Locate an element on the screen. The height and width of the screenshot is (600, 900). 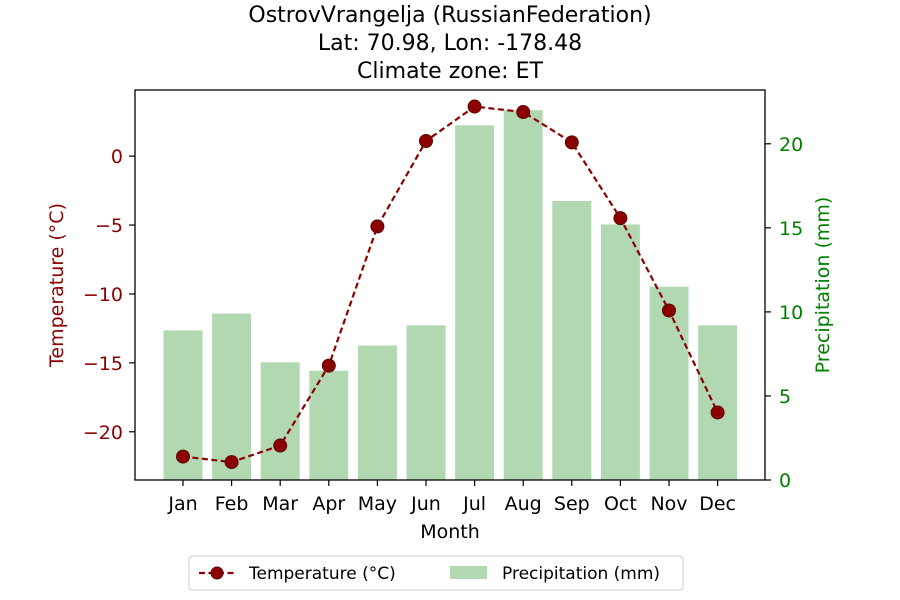
precipitation-axis: 0 5 10 15 20 is located at coordinates (784, 313).